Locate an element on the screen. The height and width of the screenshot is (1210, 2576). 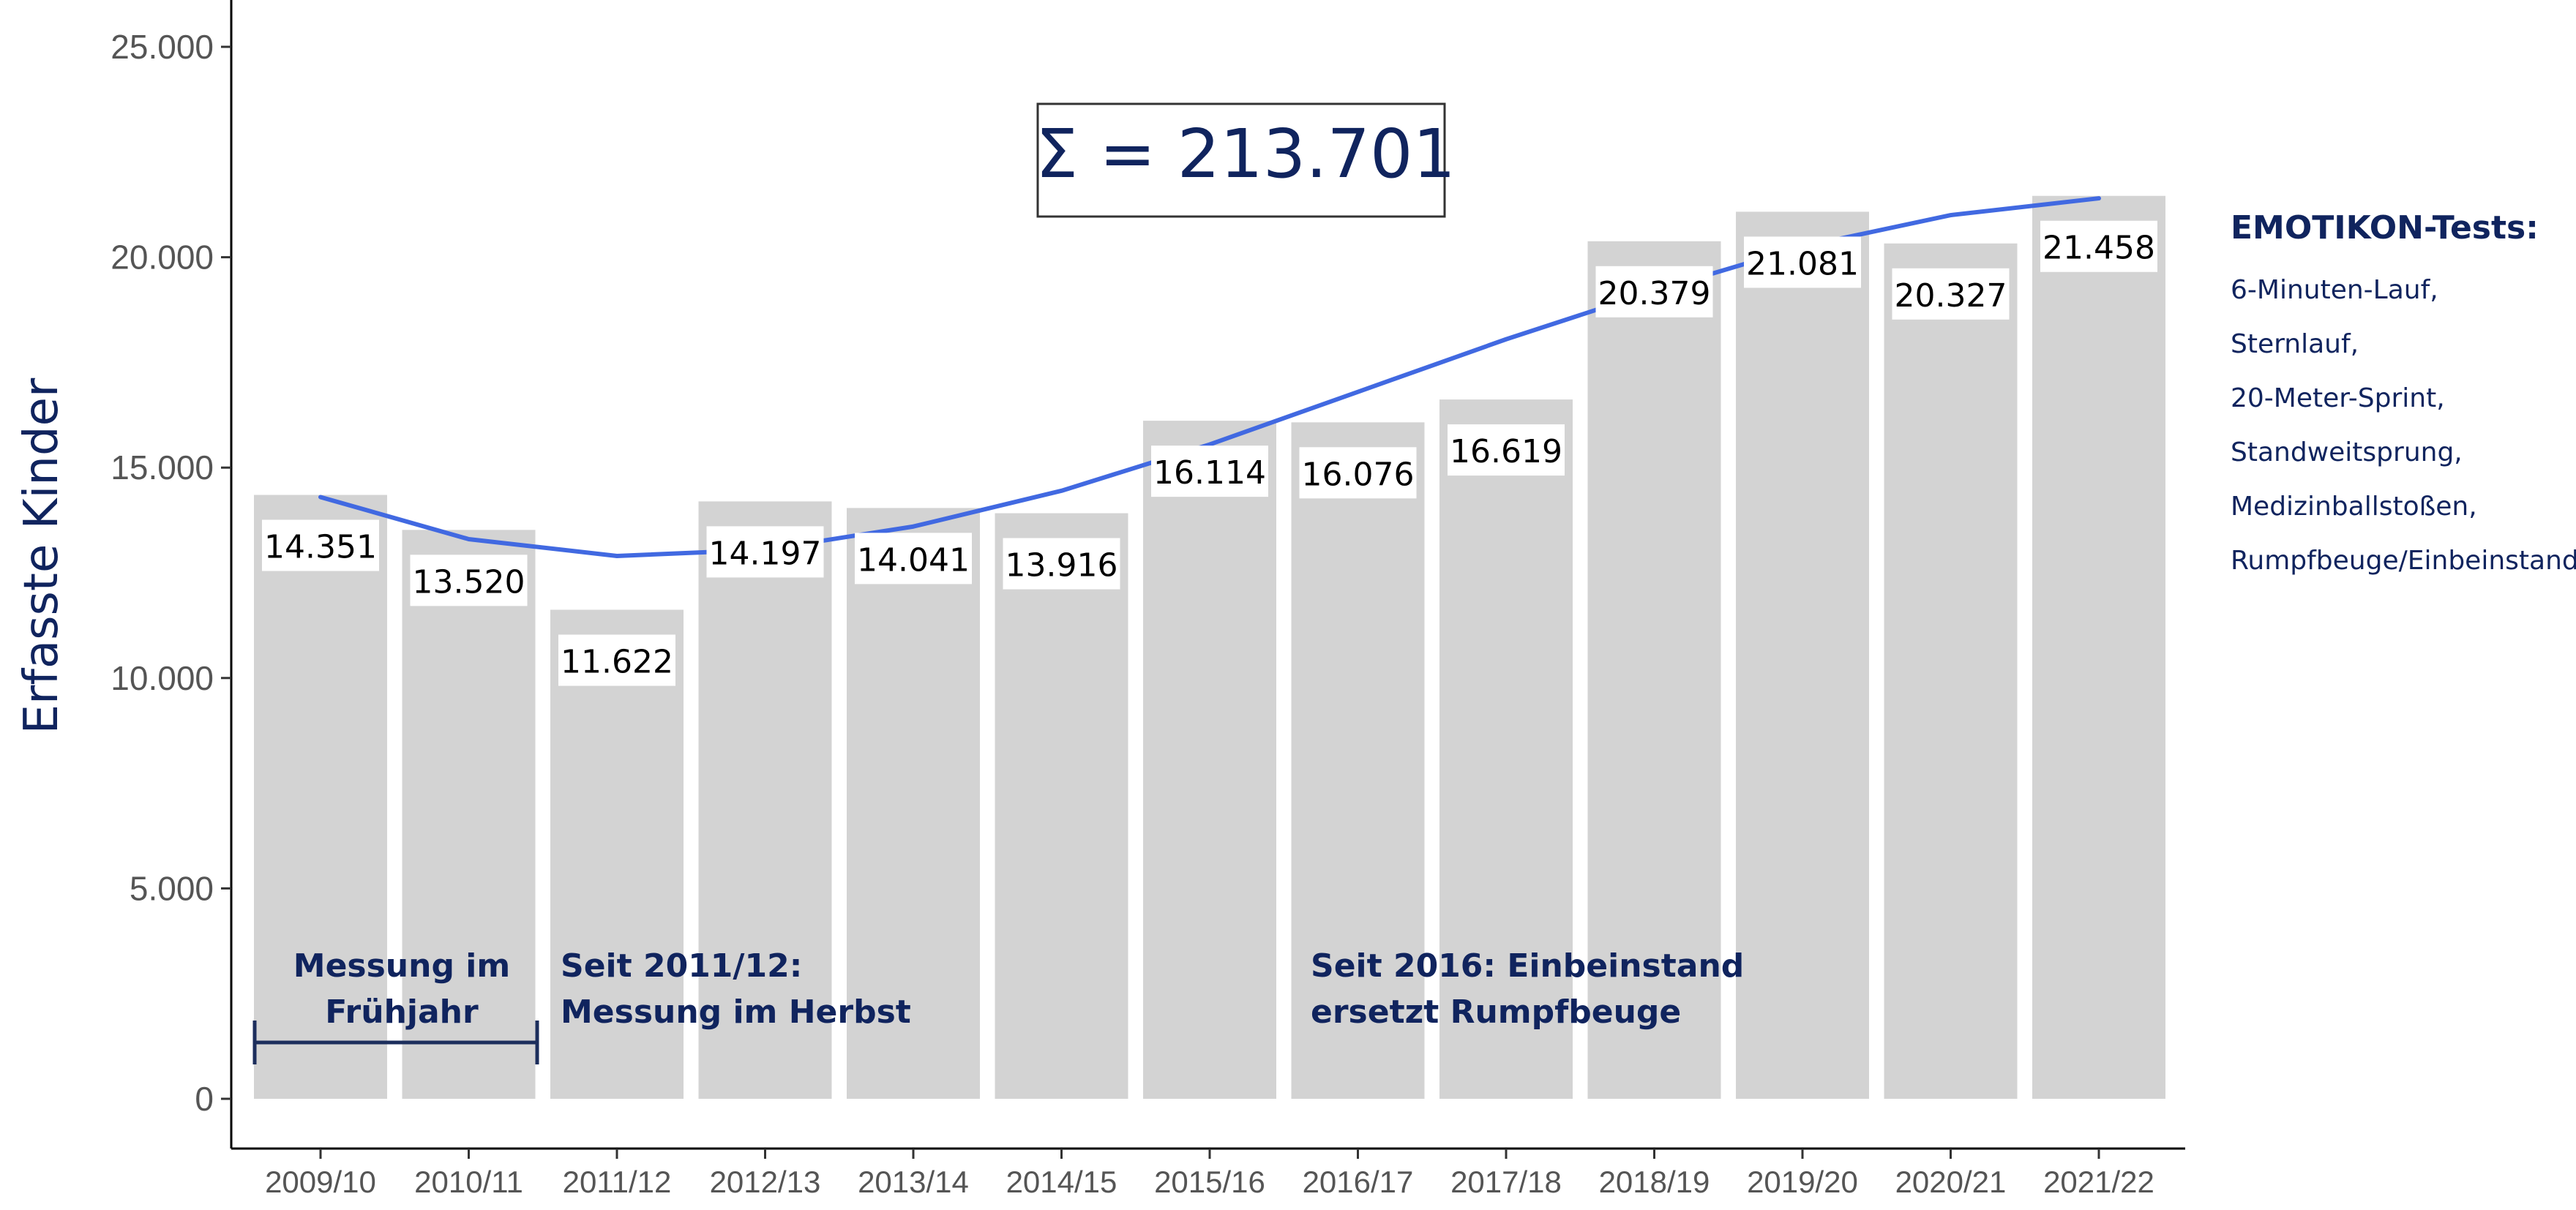
value-label-text: 14.041 is located at coordinates (913, 560).